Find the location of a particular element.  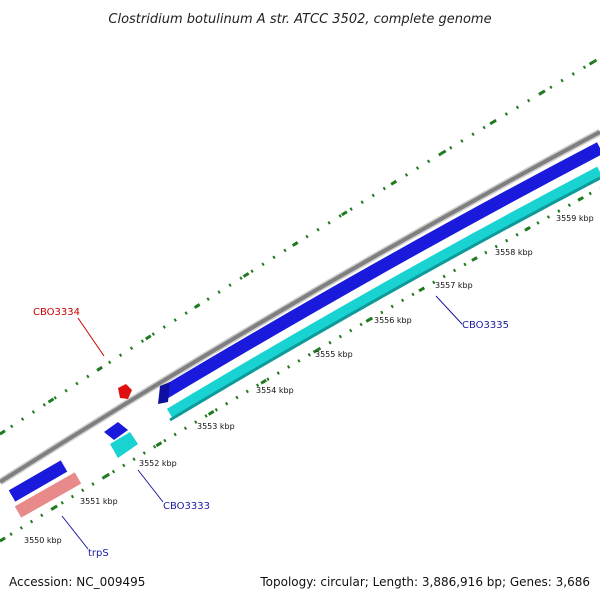

tick-label: 3550 kbp is located at coordinates (43, 540).